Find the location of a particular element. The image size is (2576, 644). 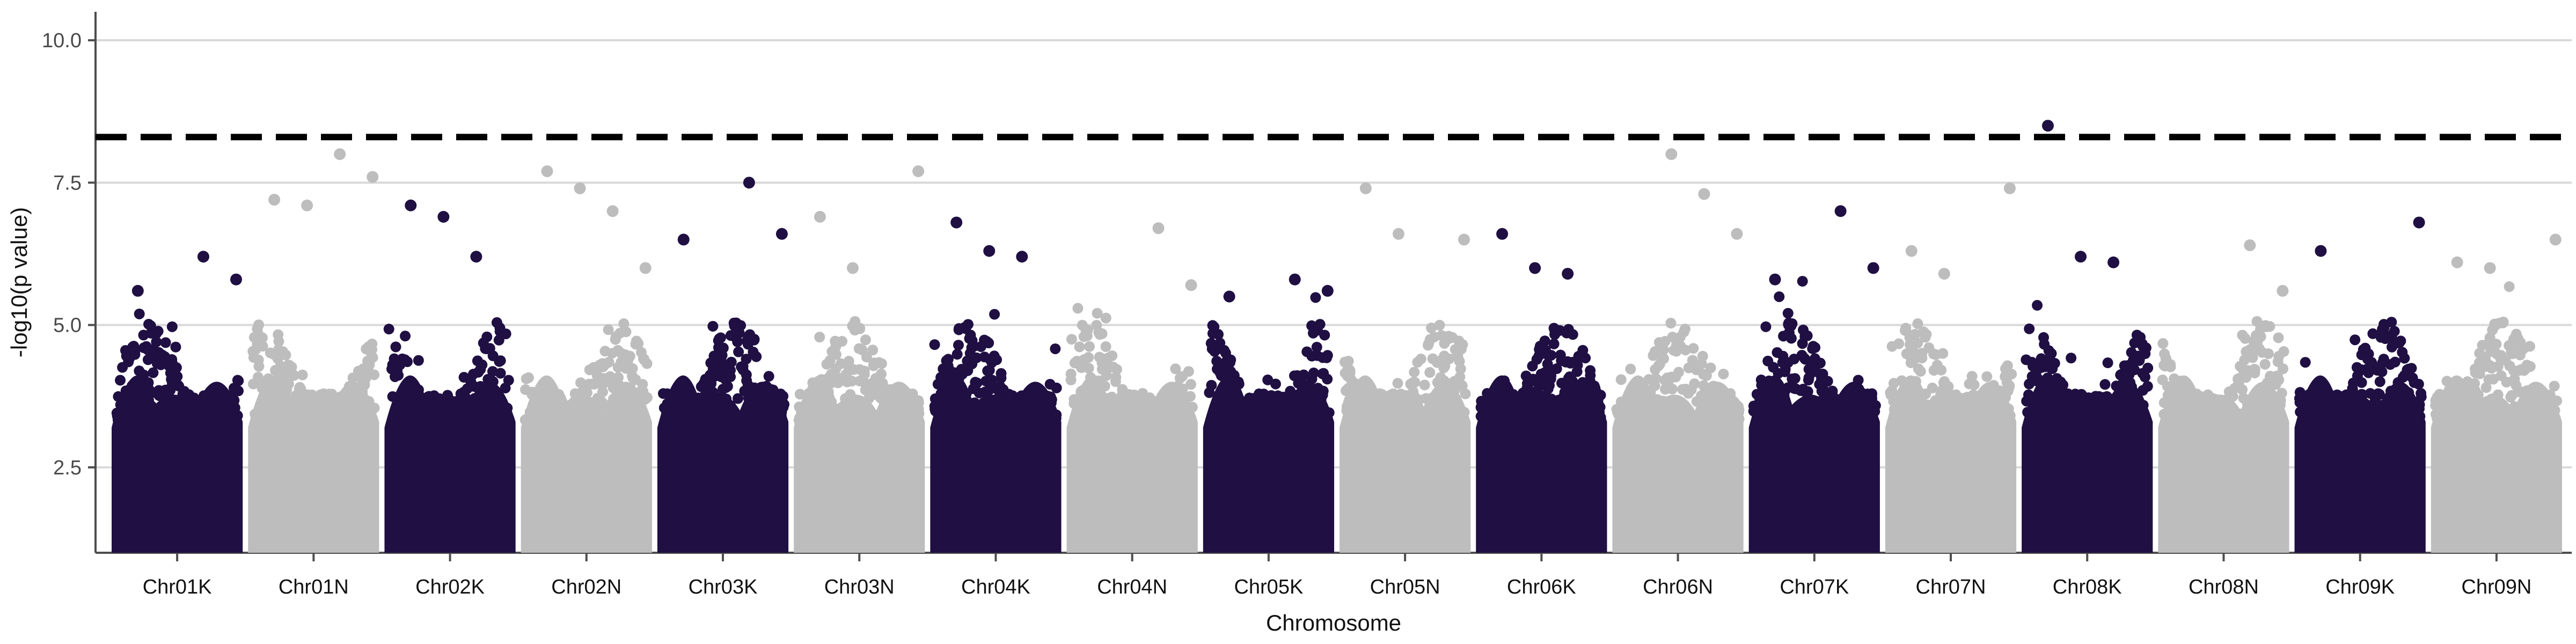

chromosome-series is located at coordinates (723, 365).